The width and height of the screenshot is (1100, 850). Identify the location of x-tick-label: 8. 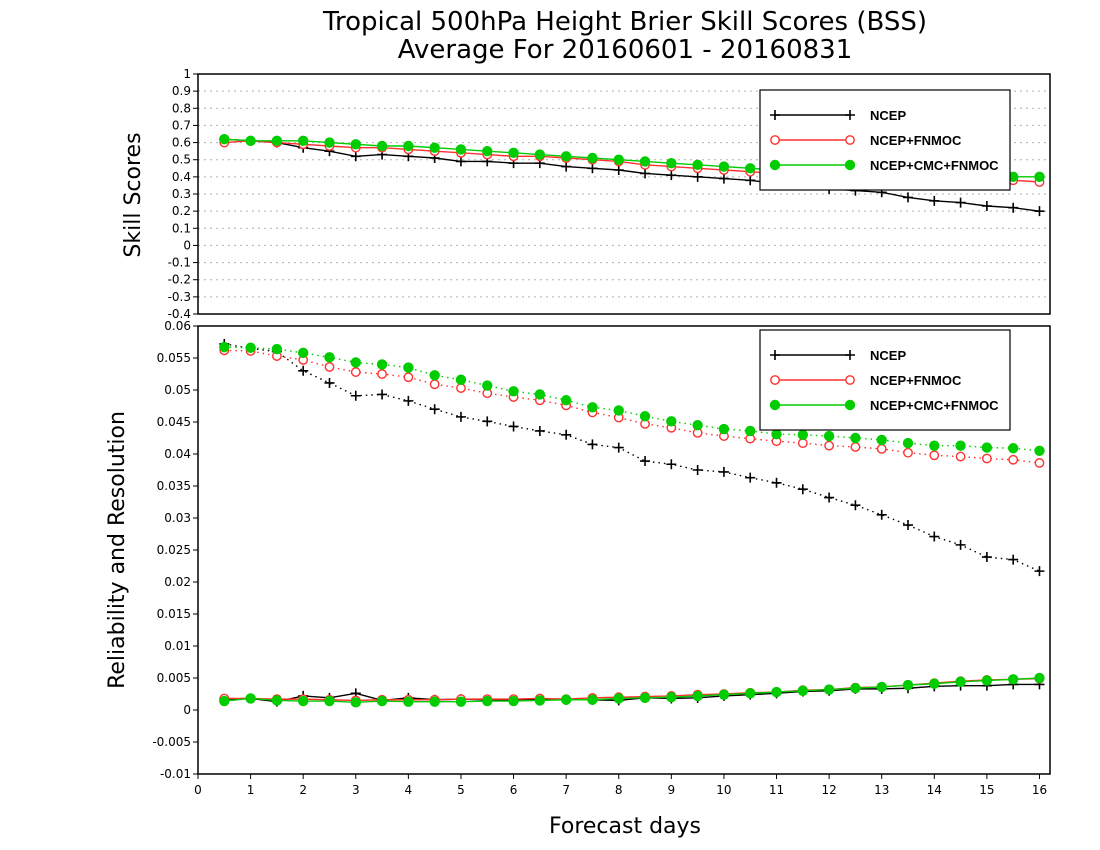
(619, 790).